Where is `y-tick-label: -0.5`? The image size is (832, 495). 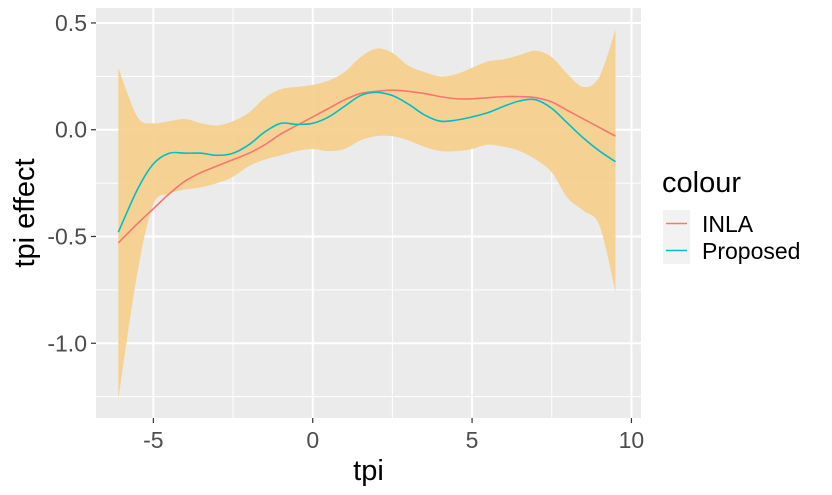
y-tick-label: -0.5 is located at coordinates (67, 236).